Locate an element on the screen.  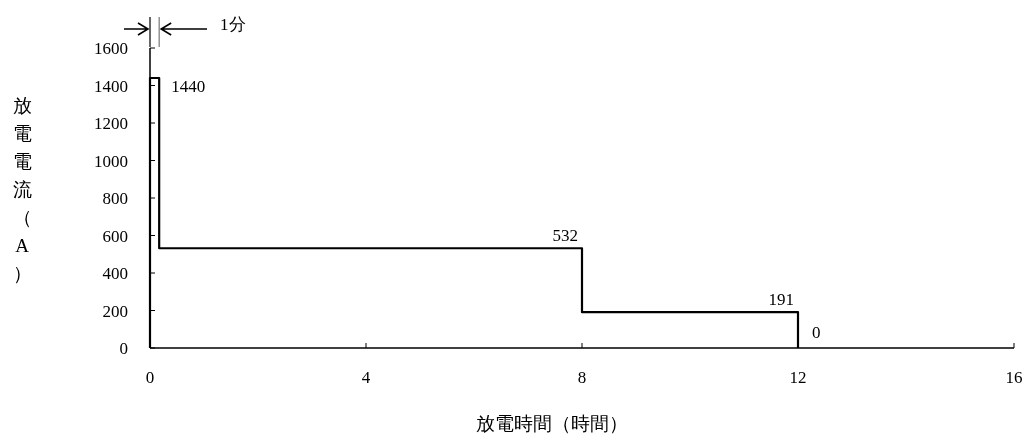
y-tick-label: 800 is located at coordinates (115, 198).